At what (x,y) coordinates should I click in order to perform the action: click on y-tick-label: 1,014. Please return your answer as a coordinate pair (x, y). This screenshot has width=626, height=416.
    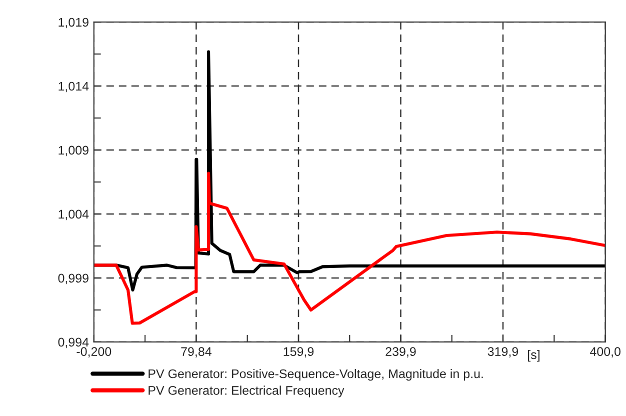
    Looking at the image, I should click on (73, 87).